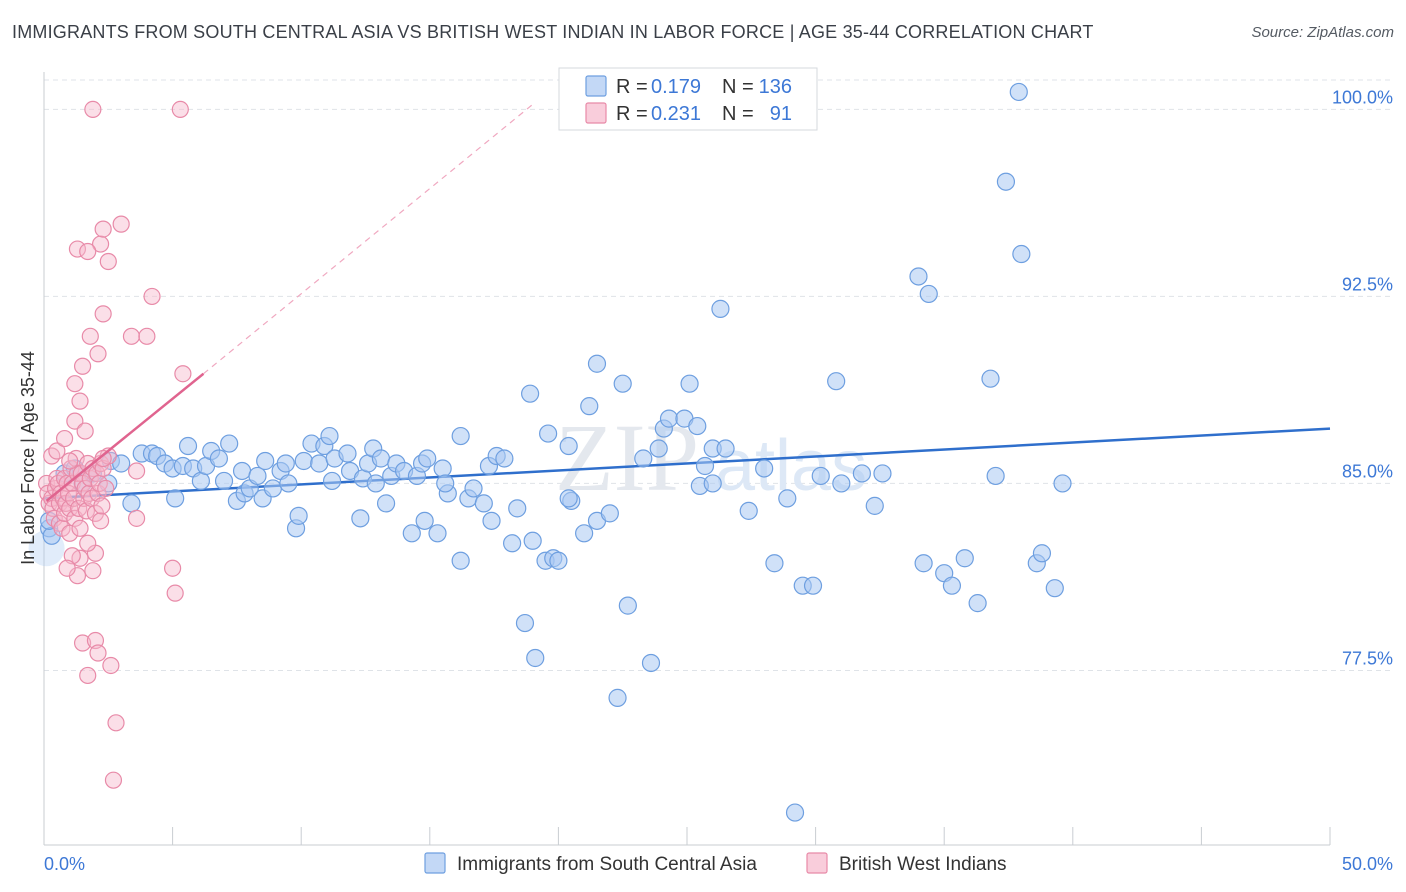  I want to click on chart-source: Source: ZipAtlas.com, so click(1322, 32).